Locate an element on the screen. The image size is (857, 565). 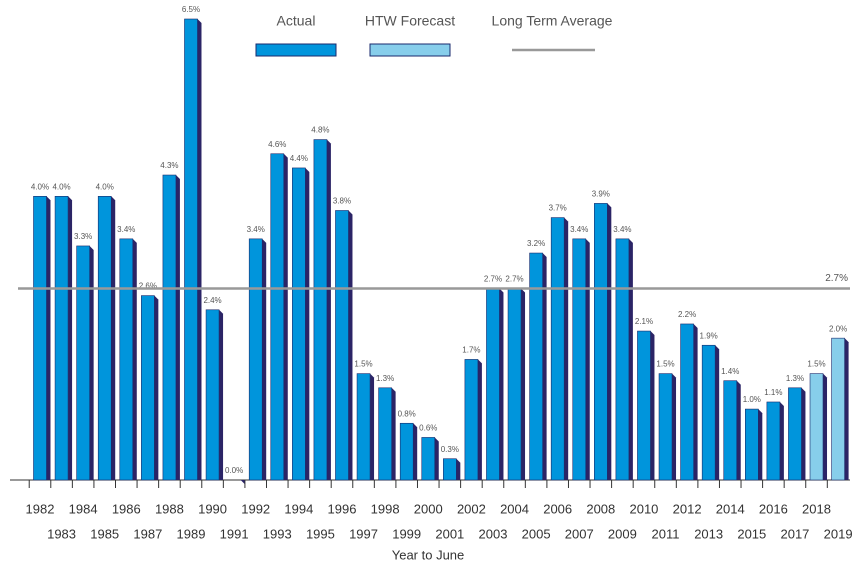
value-label: 1.1% is located at coordinates (773, 392).